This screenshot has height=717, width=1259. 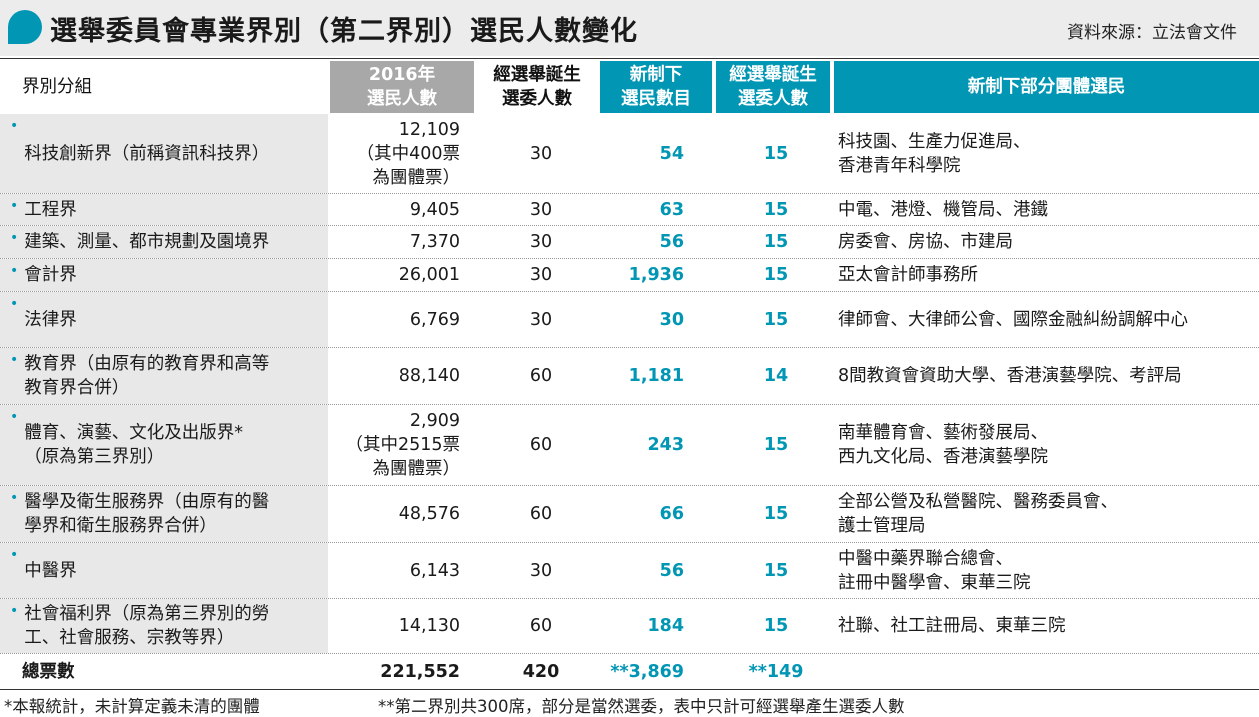 I want to click on sector-label: 會計界, so click(x=50, y=275).